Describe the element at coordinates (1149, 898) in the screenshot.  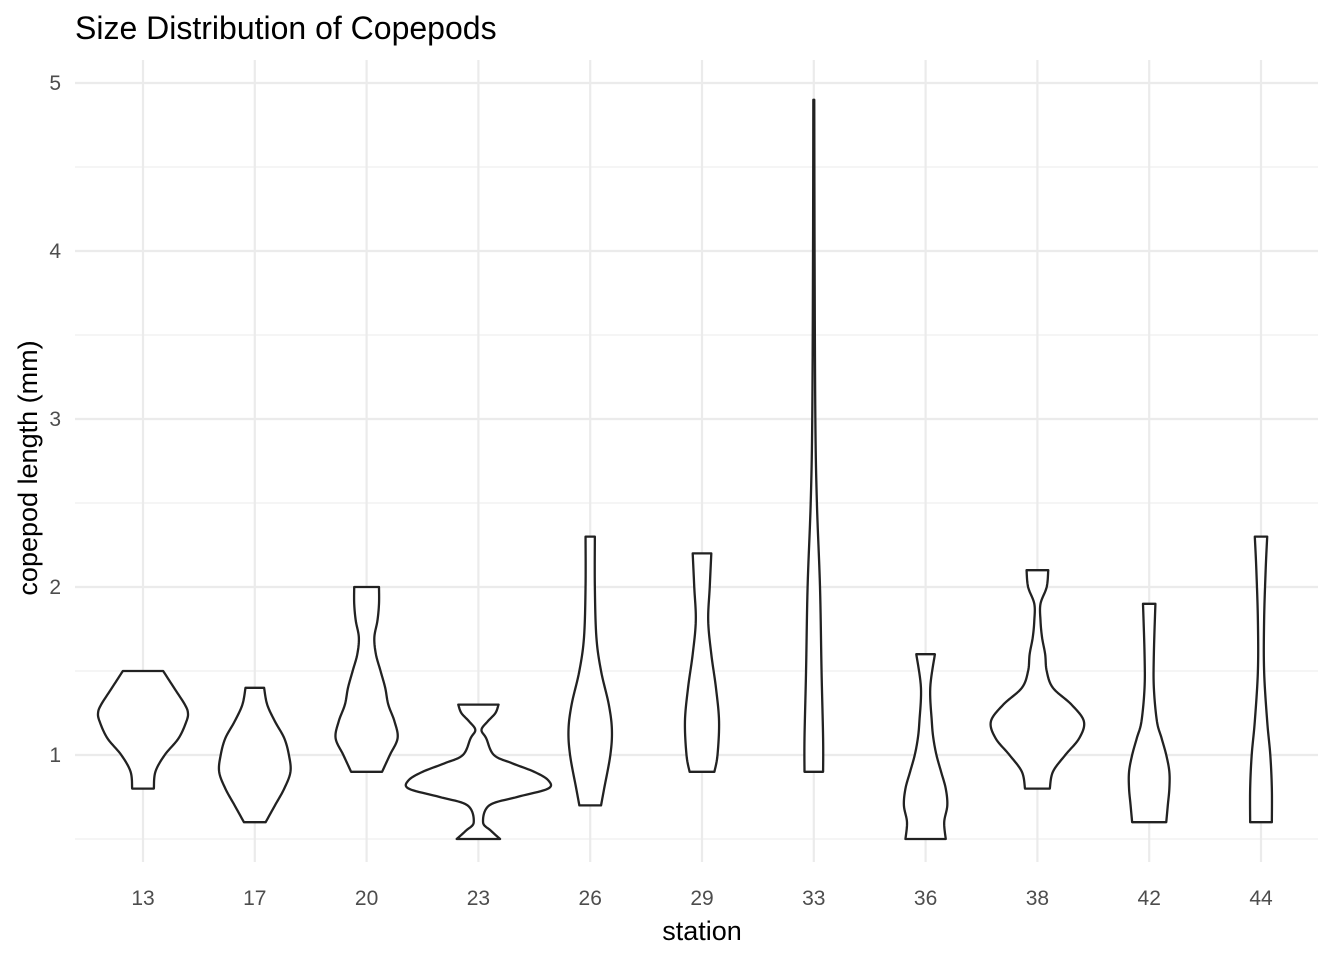
I see `x-tick-label: 42` at that location.